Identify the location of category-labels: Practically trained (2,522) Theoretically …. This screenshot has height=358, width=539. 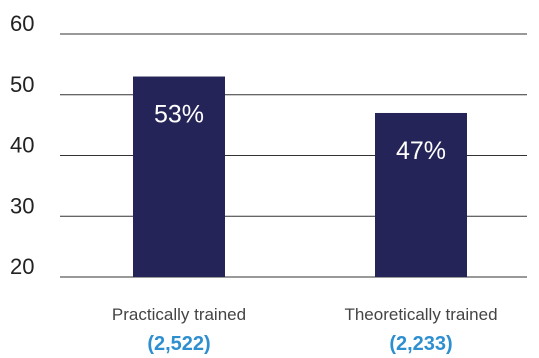
(305, 330).